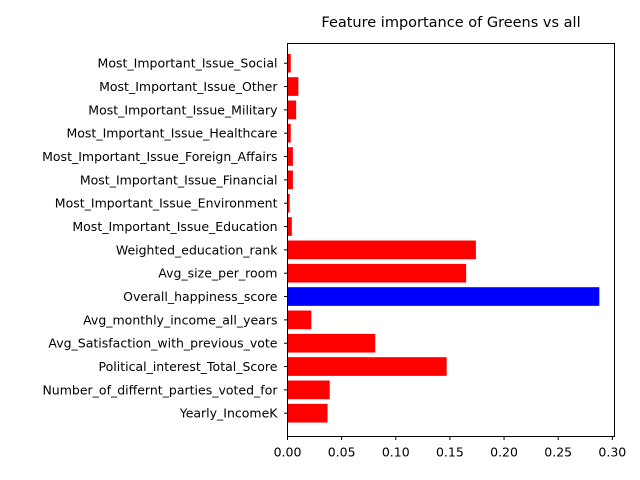  Describe the element at coordinates (367, 366) in the screenshot. I see `bar-political-interest-total-score` at that location.